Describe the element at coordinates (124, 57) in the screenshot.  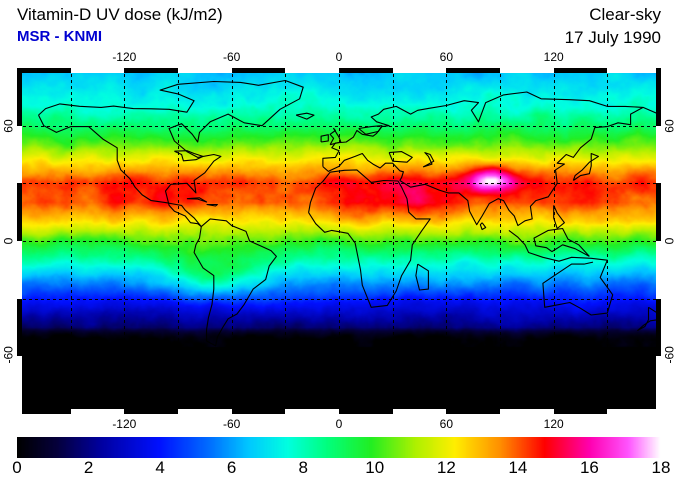
I see `x-axis-tick-label-top: -120` at that location.